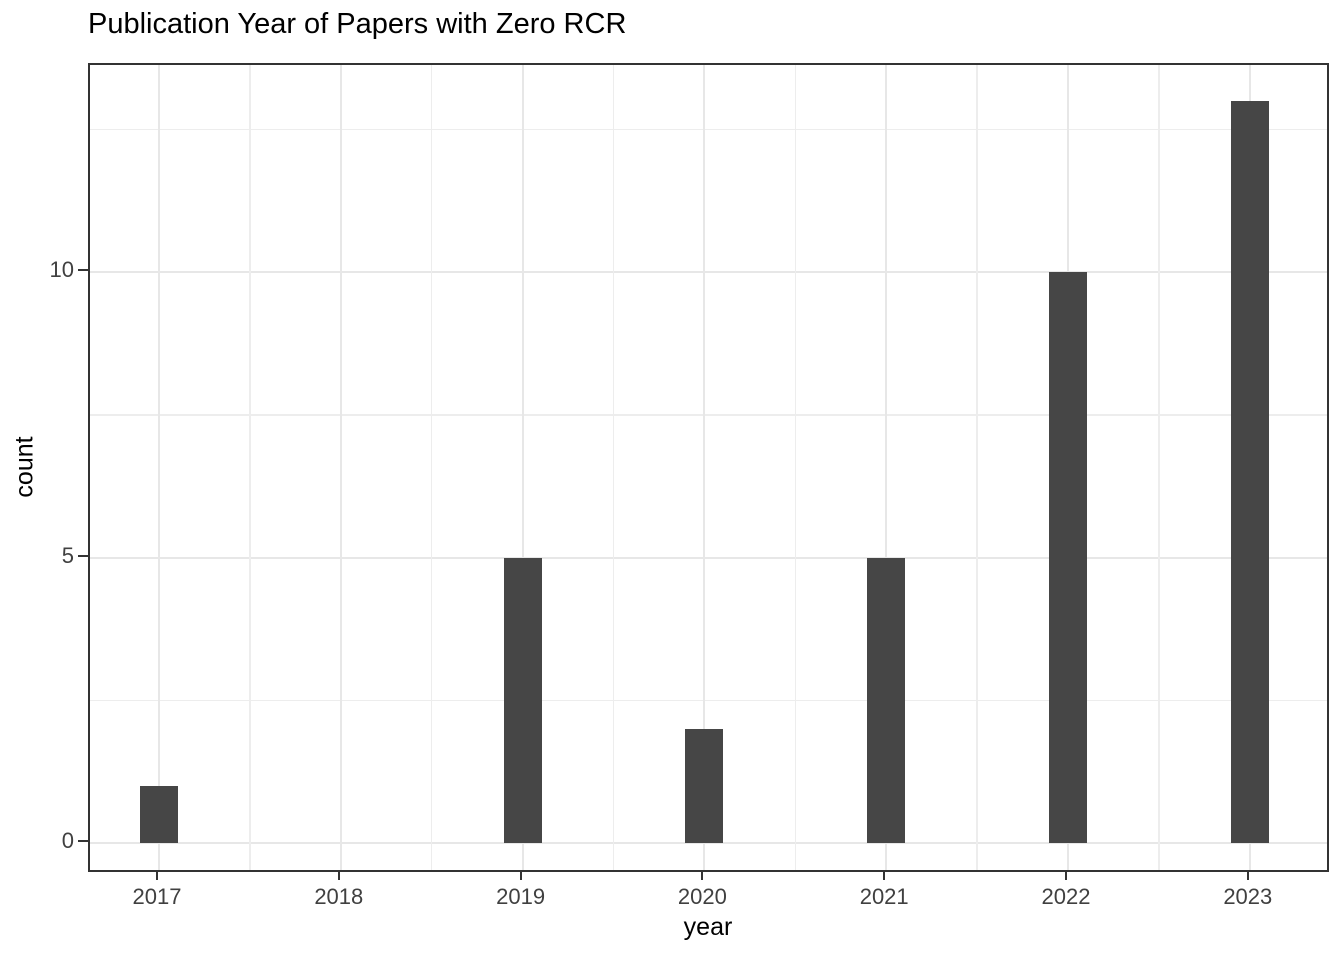 Image resolution: width=1344 pixels, height=960 pixels. I want to click on x-tick-label: 2023, so click(1248, 896).